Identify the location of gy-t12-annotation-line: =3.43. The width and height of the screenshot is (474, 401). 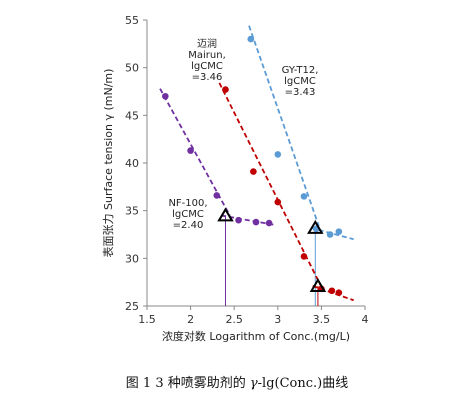
(300, 92).